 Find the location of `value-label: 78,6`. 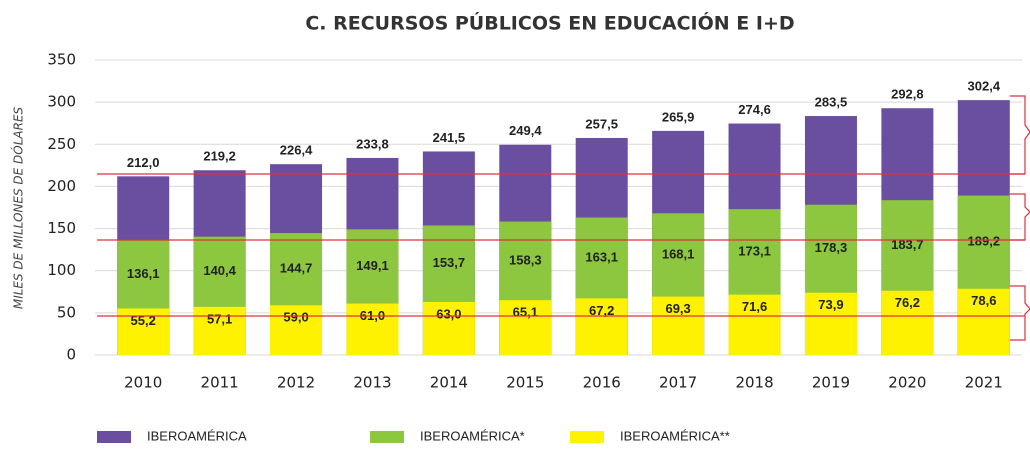

value-label: 78,6 is located at coordinates (983, 300).